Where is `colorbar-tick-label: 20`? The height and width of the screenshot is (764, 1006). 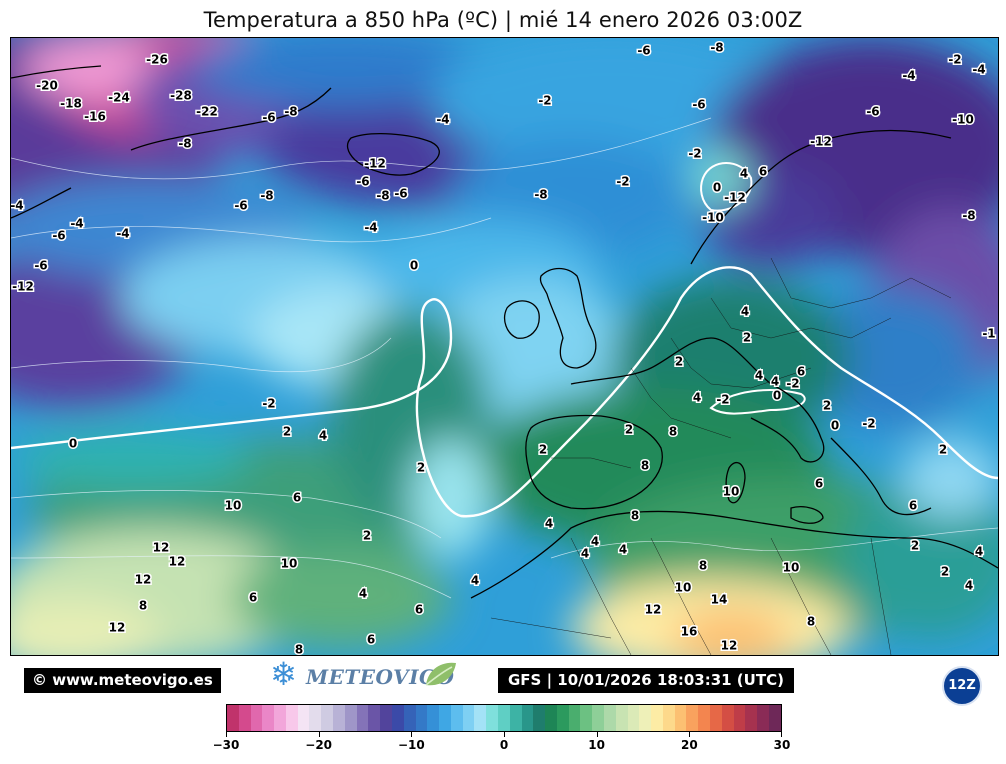
colorbar-tick-label: 20 is located at coordinates (689, 745).